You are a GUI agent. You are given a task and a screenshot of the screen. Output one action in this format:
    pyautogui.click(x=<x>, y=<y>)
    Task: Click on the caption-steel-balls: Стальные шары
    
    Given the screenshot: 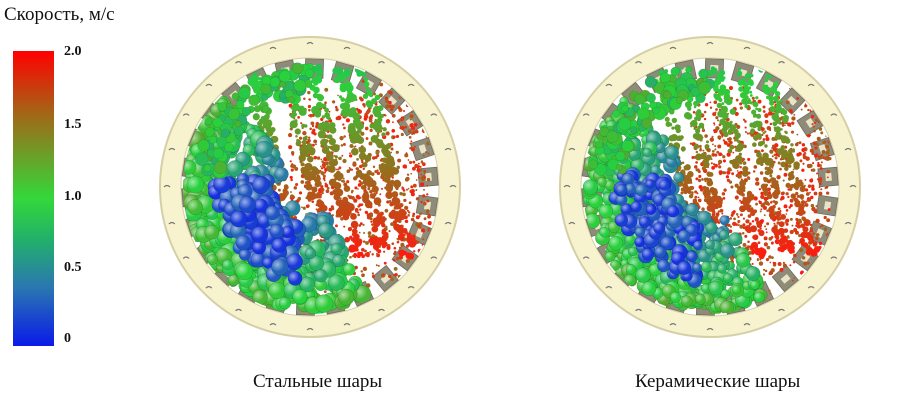 What is the action you would take?
    pyautogui.click(x=318, y=381)
    